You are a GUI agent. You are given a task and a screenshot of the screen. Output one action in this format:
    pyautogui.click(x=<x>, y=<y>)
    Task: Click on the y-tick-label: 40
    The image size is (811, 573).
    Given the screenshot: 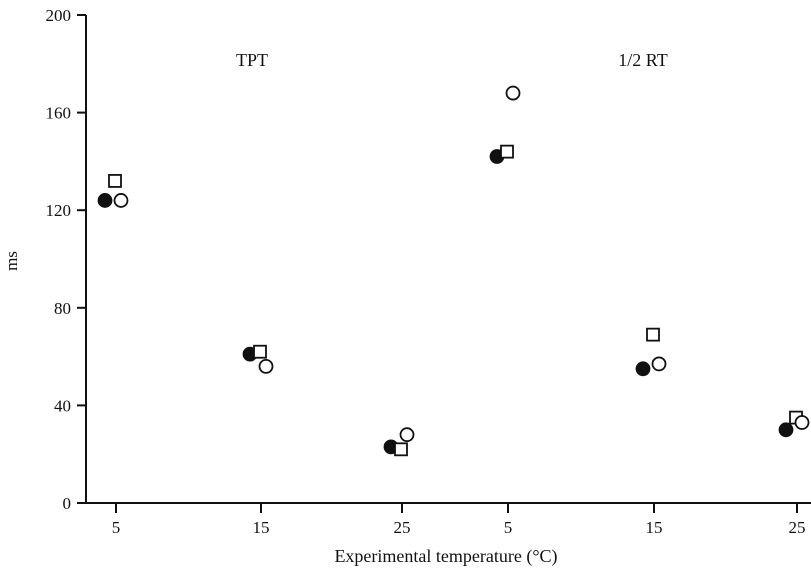 What is the action you would take?
    pyautogui.click(x=62, y=405)
    